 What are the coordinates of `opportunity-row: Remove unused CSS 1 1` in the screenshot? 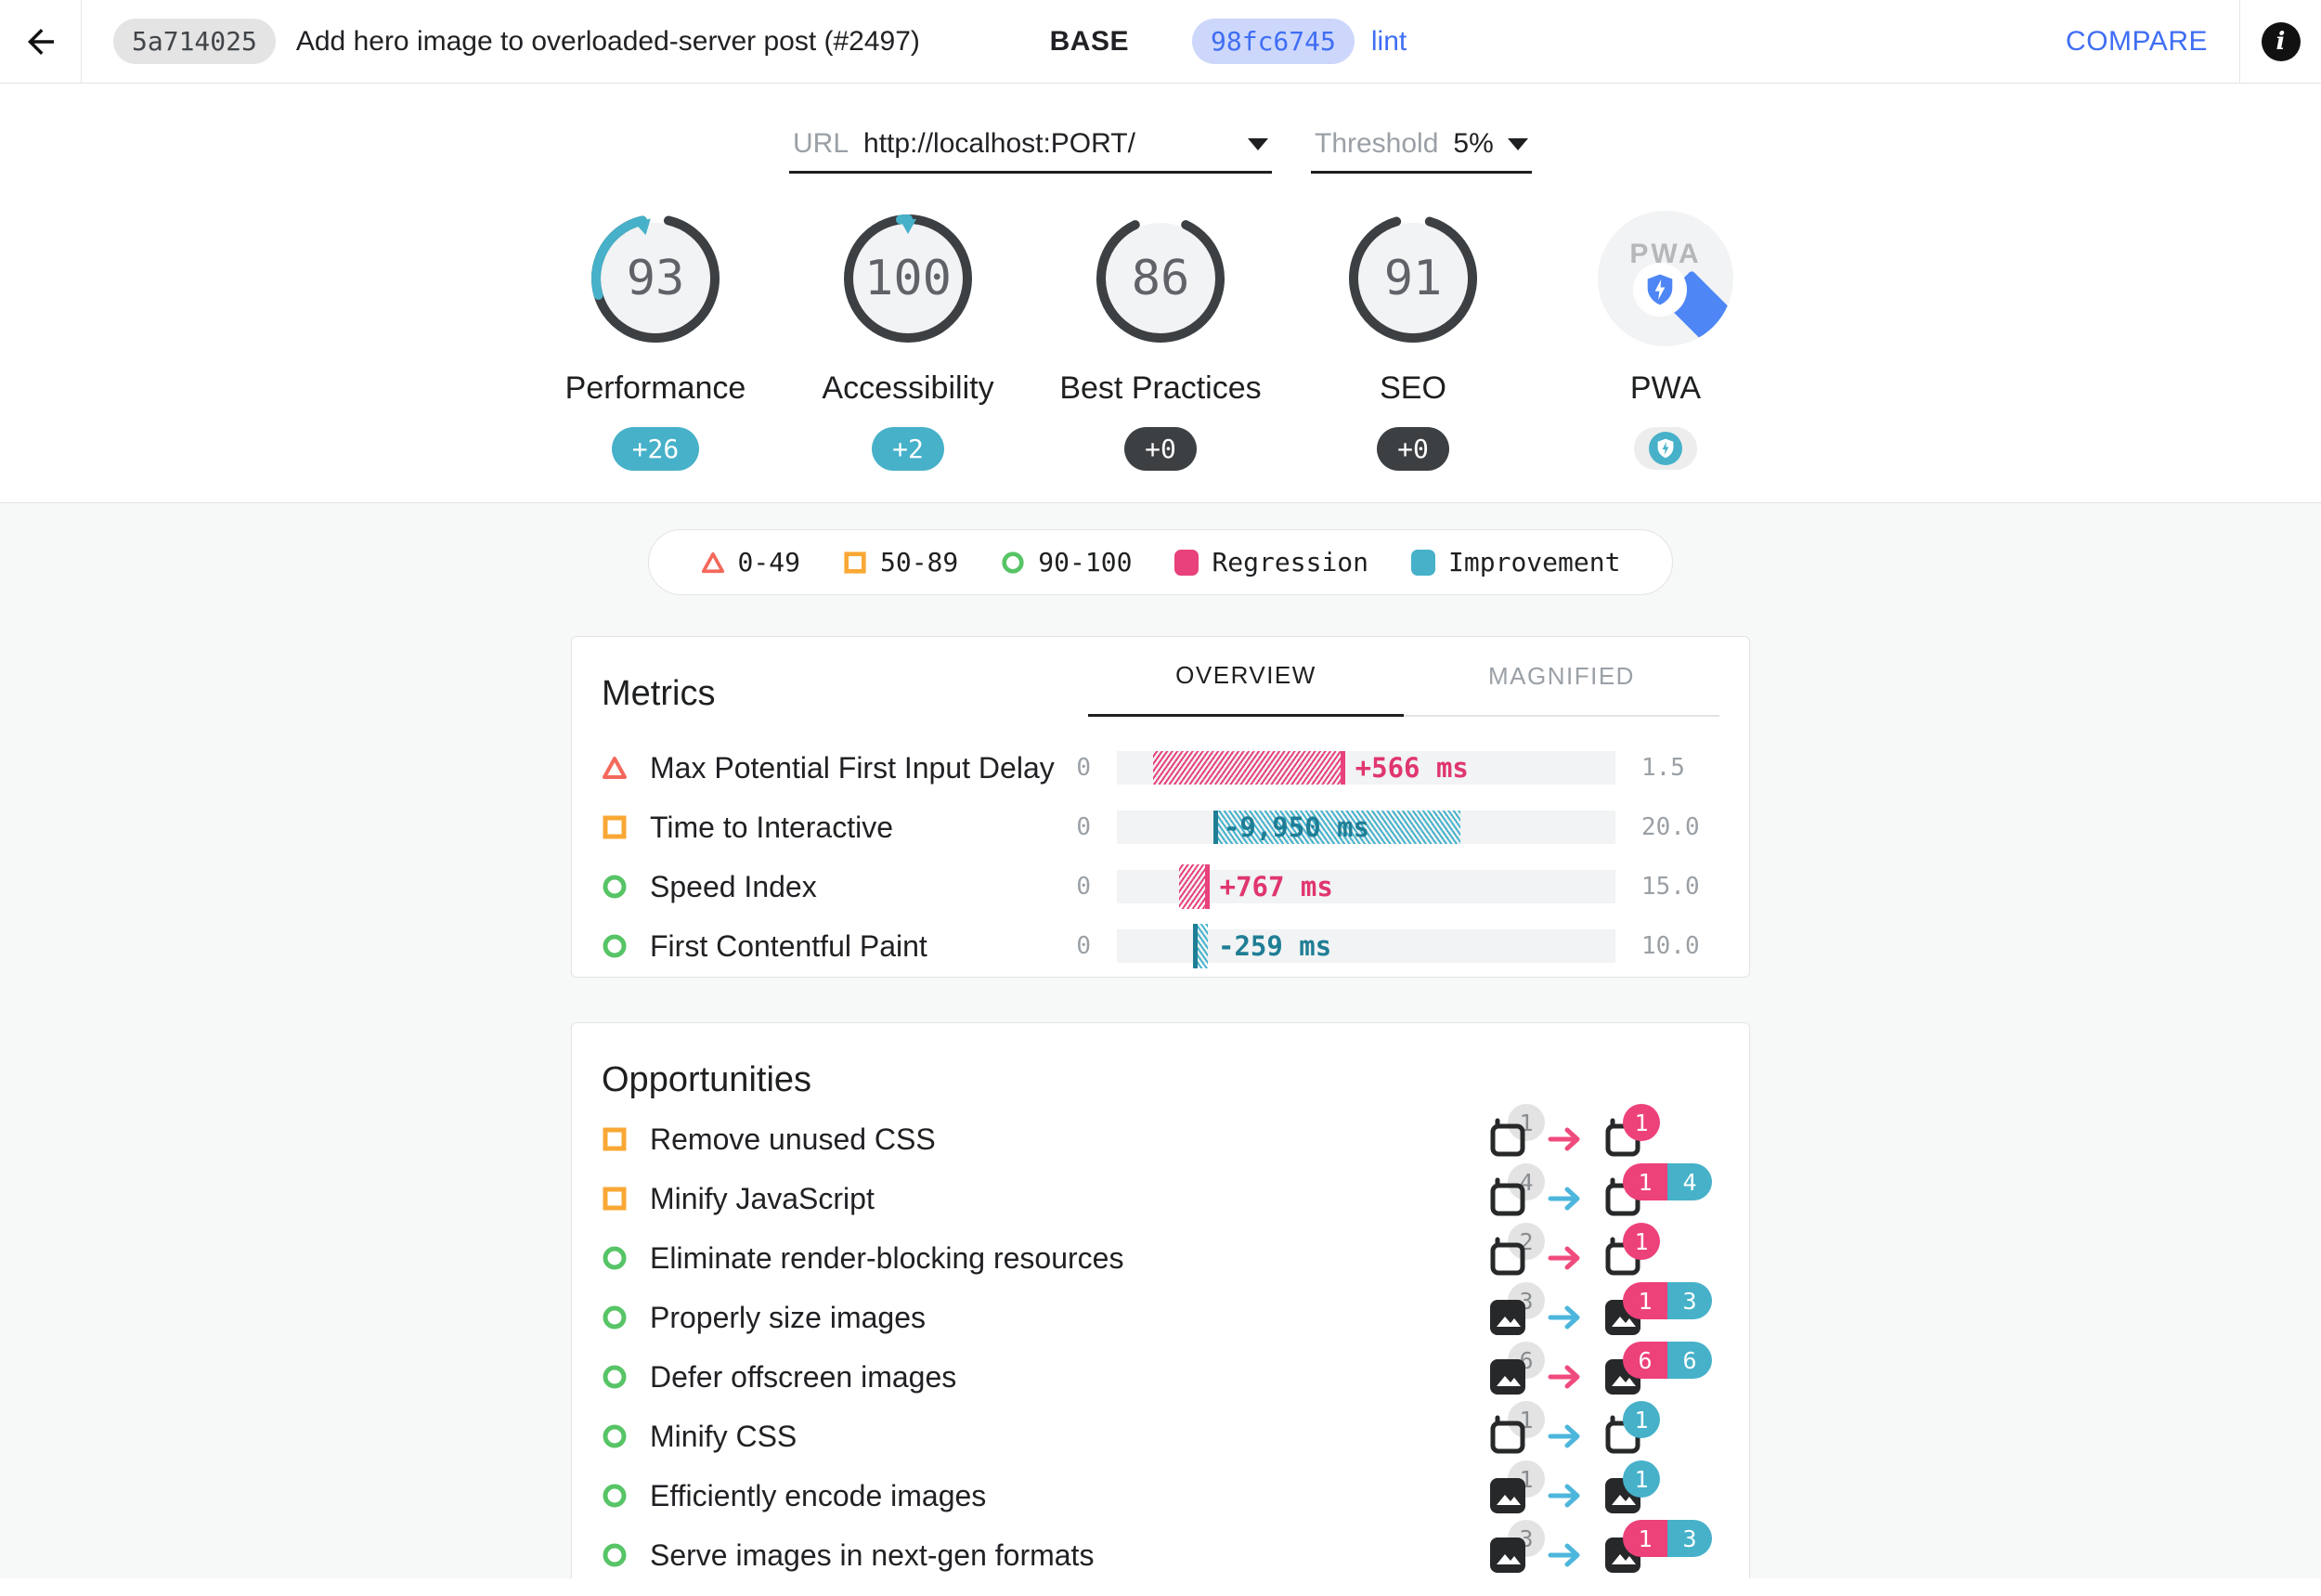 It's located at (1161, 1136).